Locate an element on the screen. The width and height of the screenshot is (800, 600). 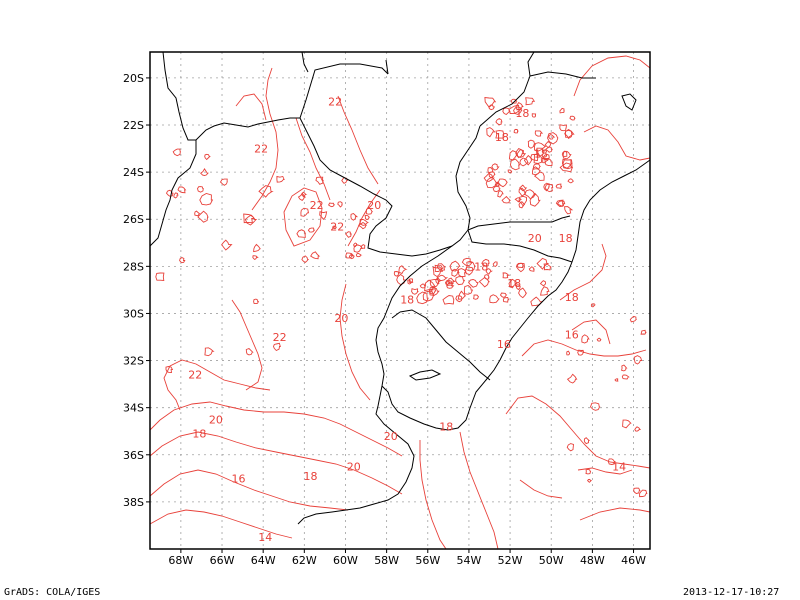
y-axis-ticks: 20S 22S 24S 26S 28S 30S 32S 34S 36S 38S is located at coordinates (136, 290).